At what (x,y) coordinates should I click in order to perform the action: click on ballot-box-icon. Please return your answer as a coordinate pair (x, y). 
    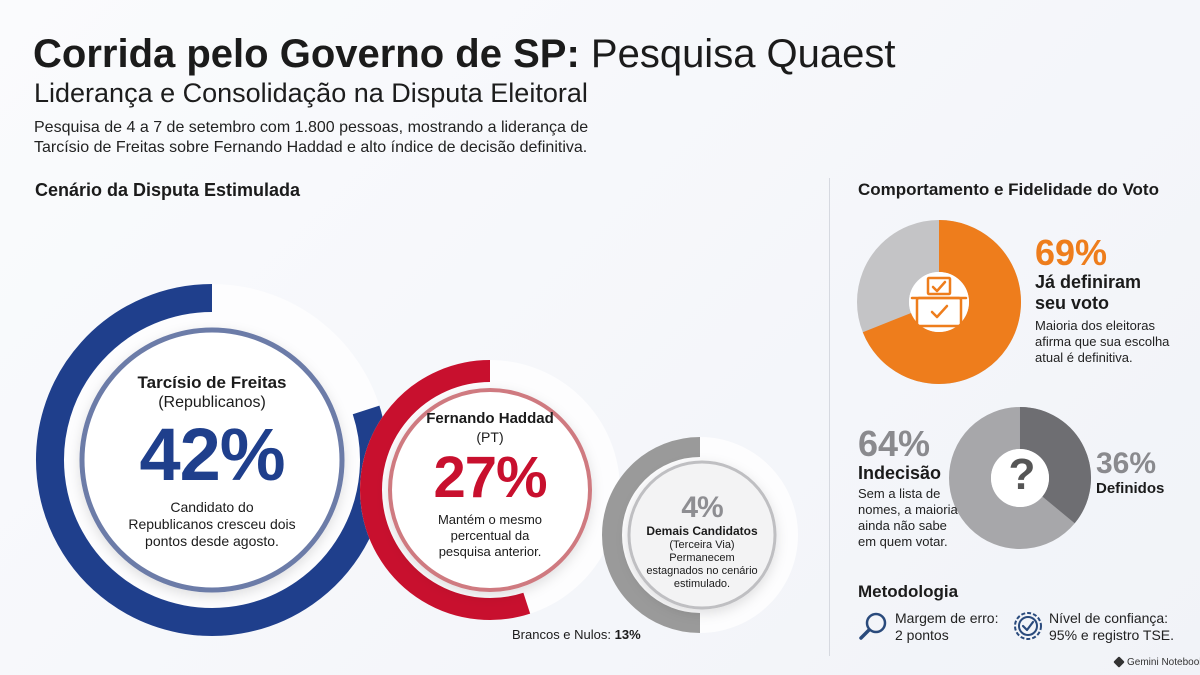
    Looking at the image, I should click on (939, 302).